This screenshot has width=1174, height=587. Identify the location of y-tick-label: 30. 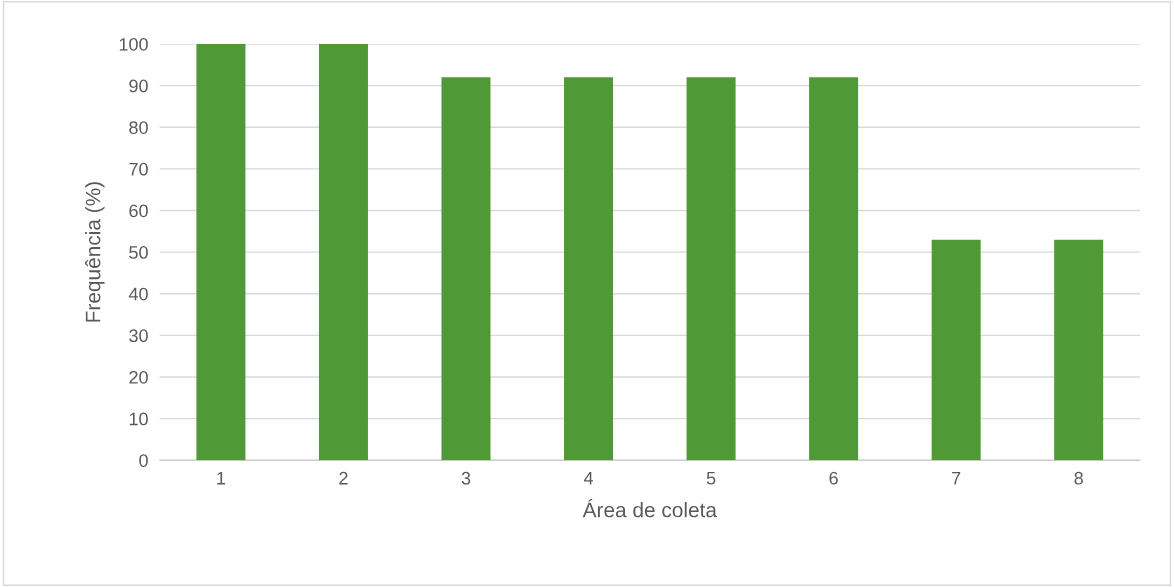
(138, 336).